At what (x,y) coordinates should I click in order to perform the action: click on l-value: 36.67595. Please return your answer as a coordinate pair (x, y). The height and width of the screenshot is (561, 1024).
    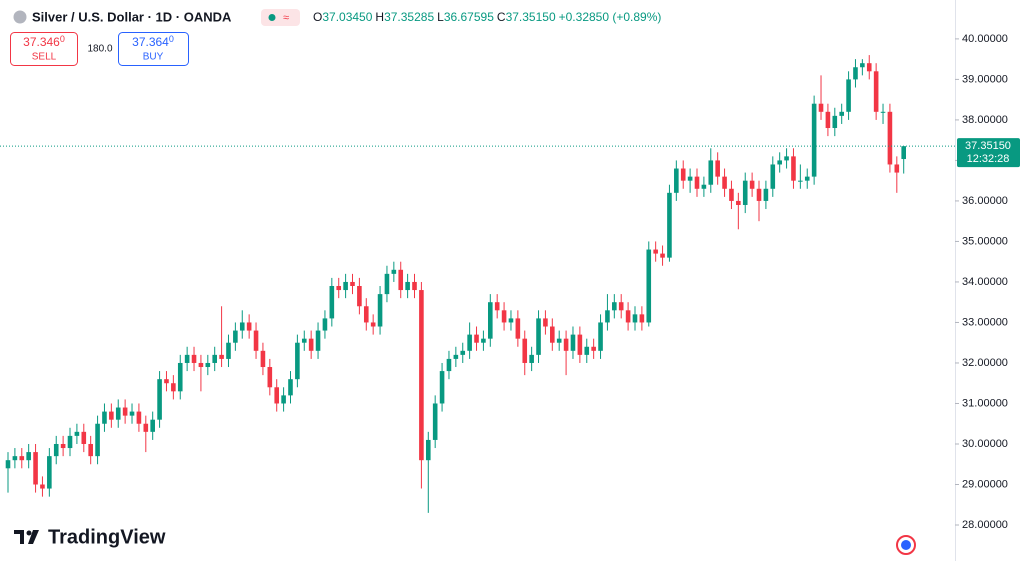
    Looking at the image, I should click on (469, 17).